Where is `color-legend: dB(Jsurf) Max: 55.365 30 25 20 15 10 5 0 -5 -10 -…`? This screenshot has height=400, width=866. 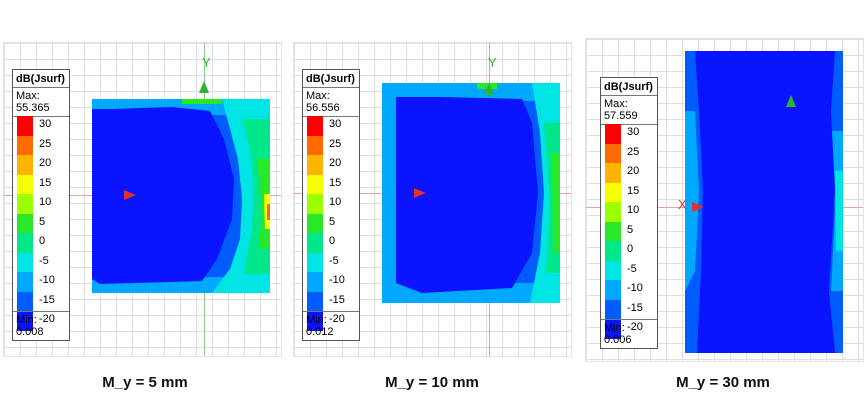
color-legend: dB(Jsurf) Max: 55.365 30 25 20 15 10 5 0 -5 -10 -… is located at coordinates (41, 205).